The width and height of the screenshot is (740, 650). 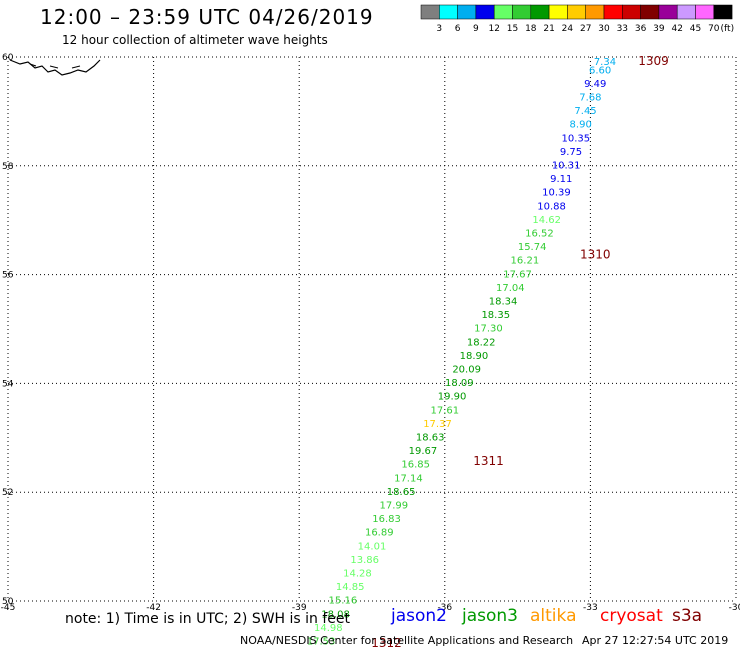 I want to click on data-point-label: 17.37, so click(x=437, y=424).